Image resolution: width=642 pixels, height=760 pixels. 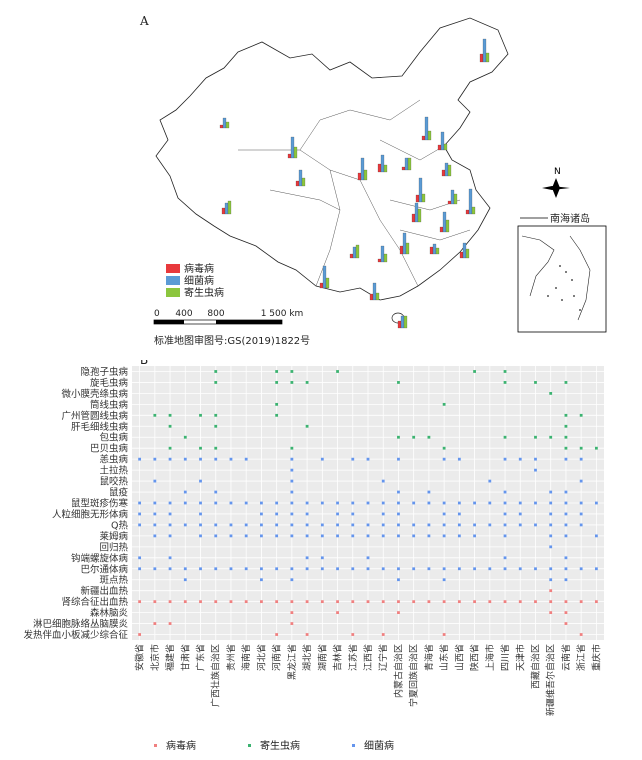 What do you see at coordinates (113, 547) in the screenshot?
I see `y-tick-label: 回归热` at bounding box center [113, 547].